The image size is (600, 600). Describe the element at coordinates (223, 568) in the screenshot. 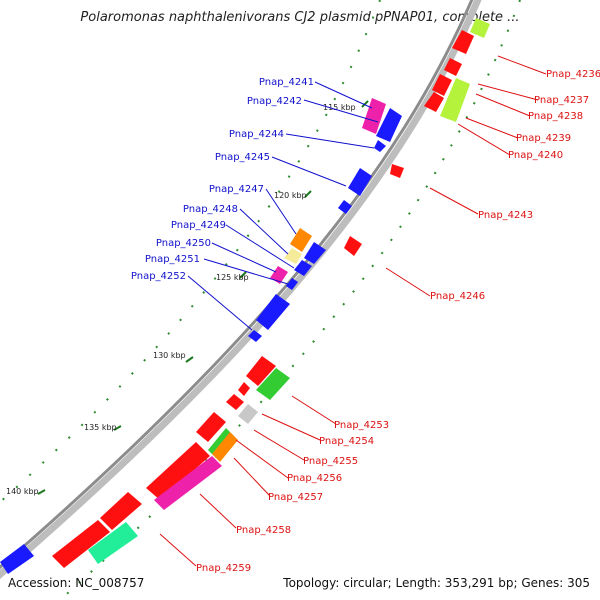

I see `gene-label: Pnap_4259` at that location.